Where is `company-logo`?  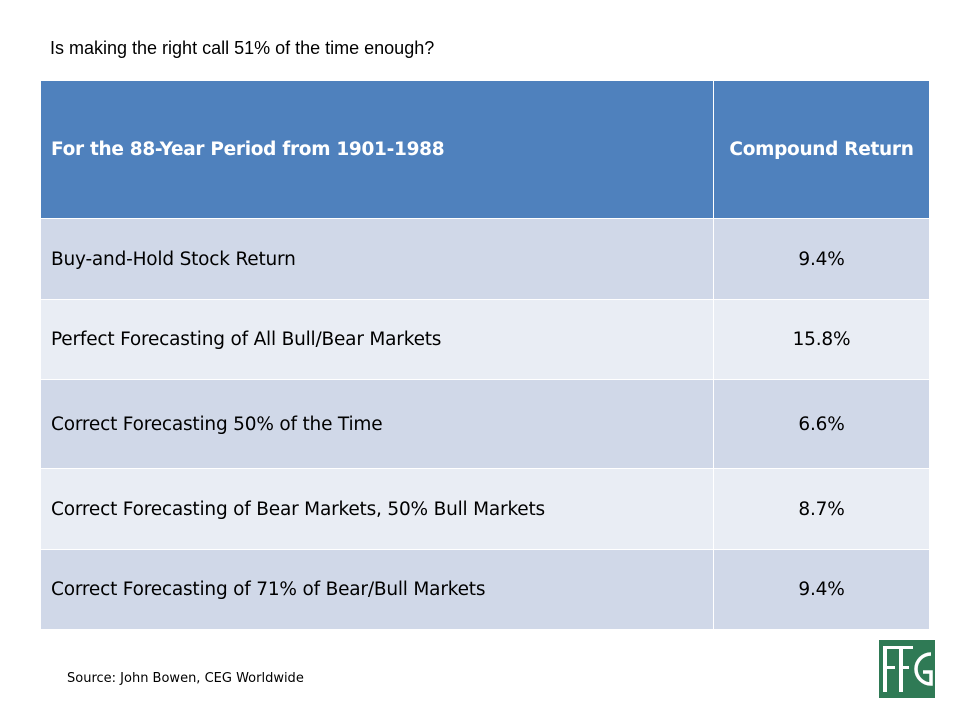
company-logo is located at coordinates (907, 669).